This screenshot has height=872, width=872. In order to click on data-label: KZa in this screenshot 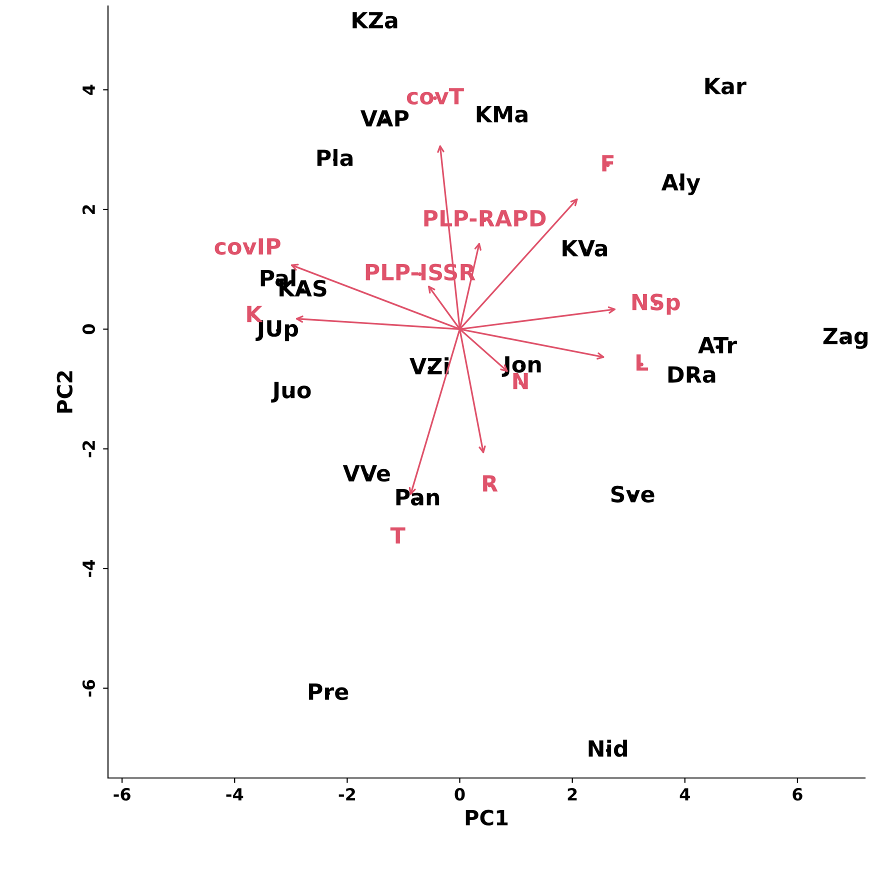, I will do `click(375, 20)`.